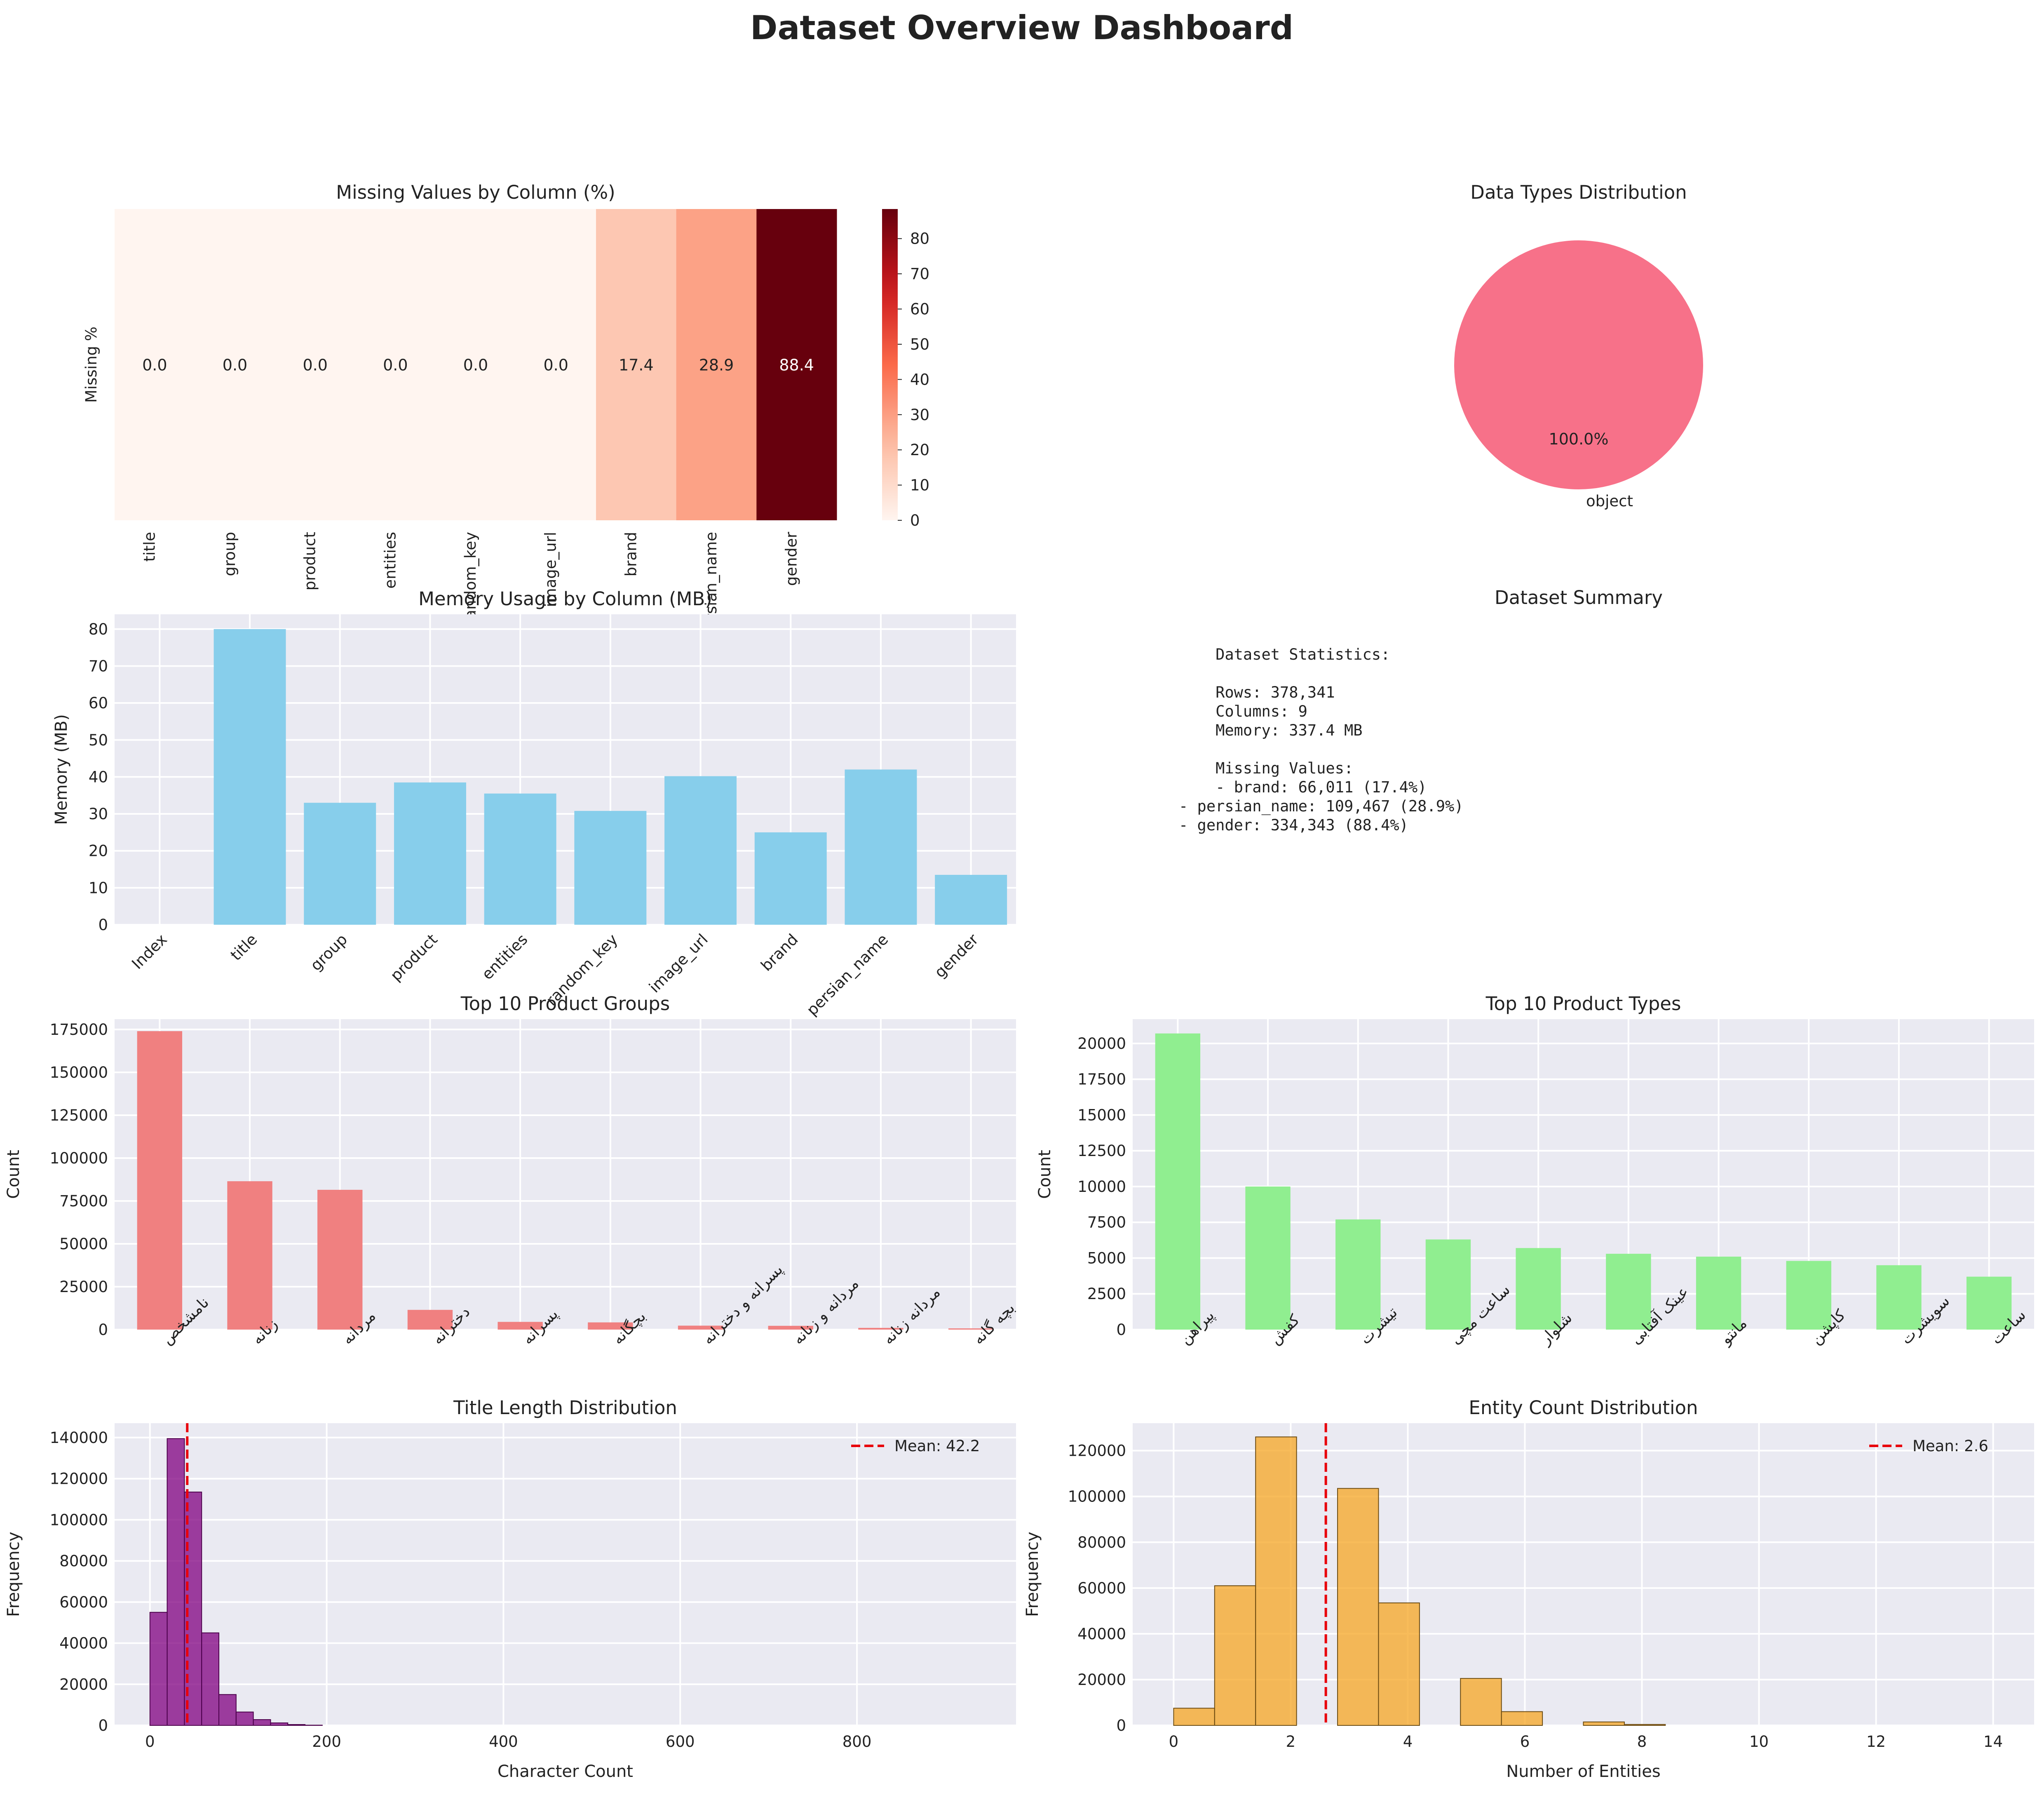 This screenshot has width=2044, height=1800. Describe the element at coordinates (326, 1742) in the screenshot. I see `title-length-x-tick-label: 200` at that location.